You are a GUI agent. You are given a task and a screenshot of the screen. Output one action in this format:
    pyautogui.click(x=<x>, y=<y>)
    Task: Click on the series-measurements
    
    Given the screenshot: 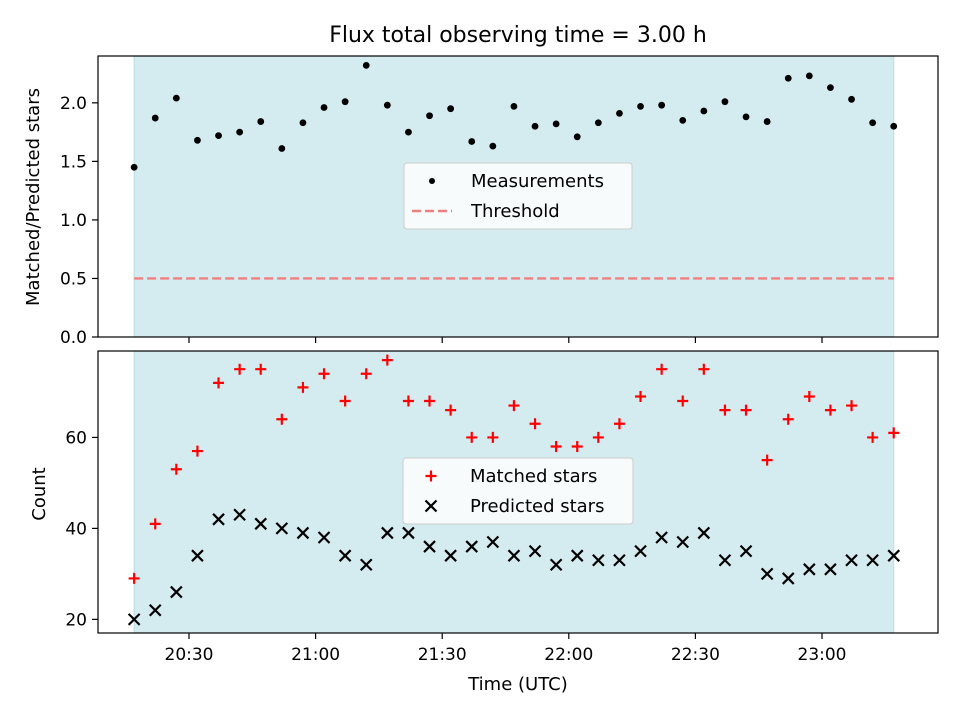 What is the action you would take?
    pyautogui.click(x=514, y=116)
    